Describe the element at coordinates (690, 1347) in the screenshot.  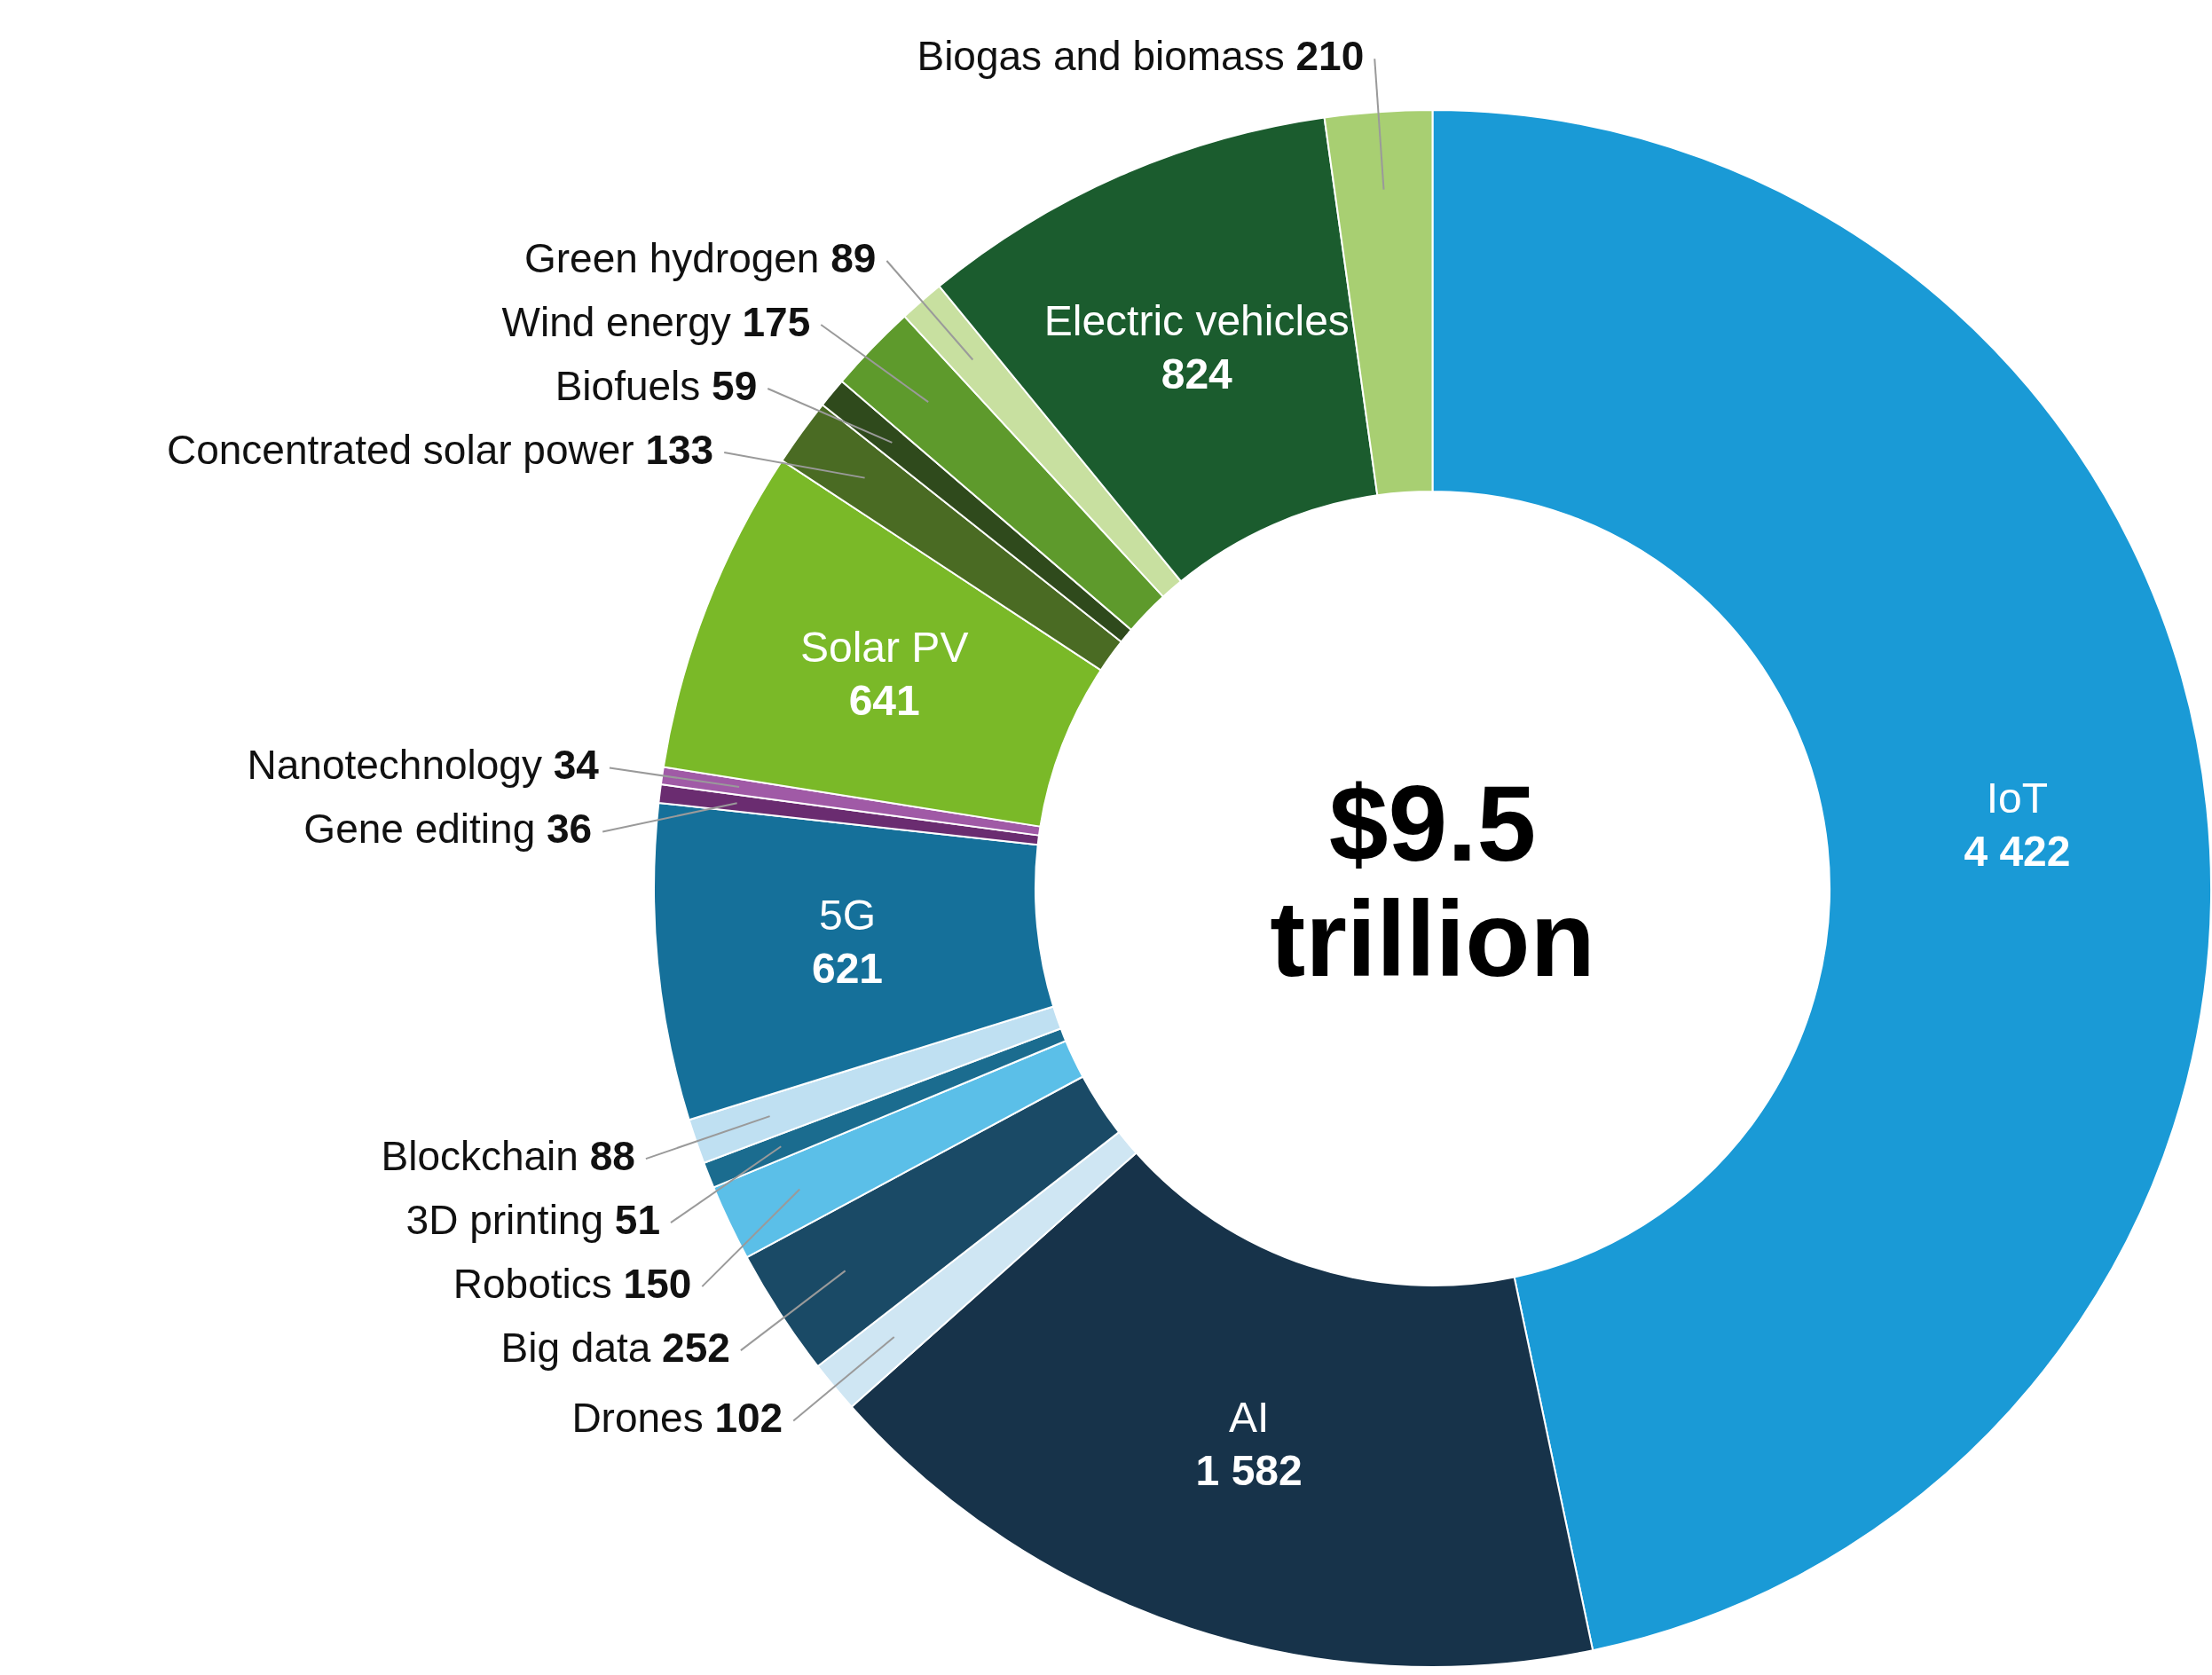
I see `data-label: 252` at that location.